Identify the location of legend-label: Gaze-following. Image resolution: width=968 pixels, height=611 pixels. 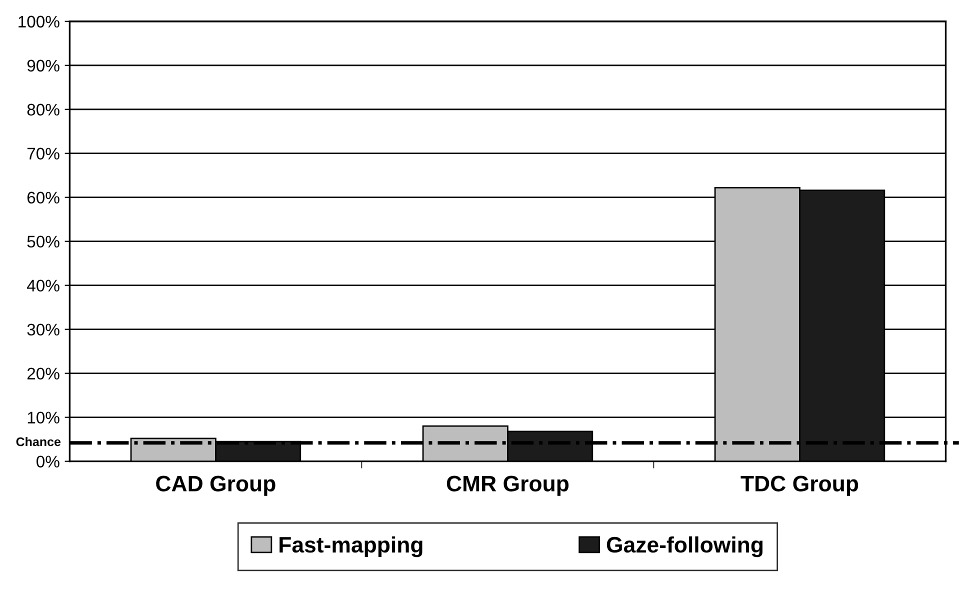
(684, 547).